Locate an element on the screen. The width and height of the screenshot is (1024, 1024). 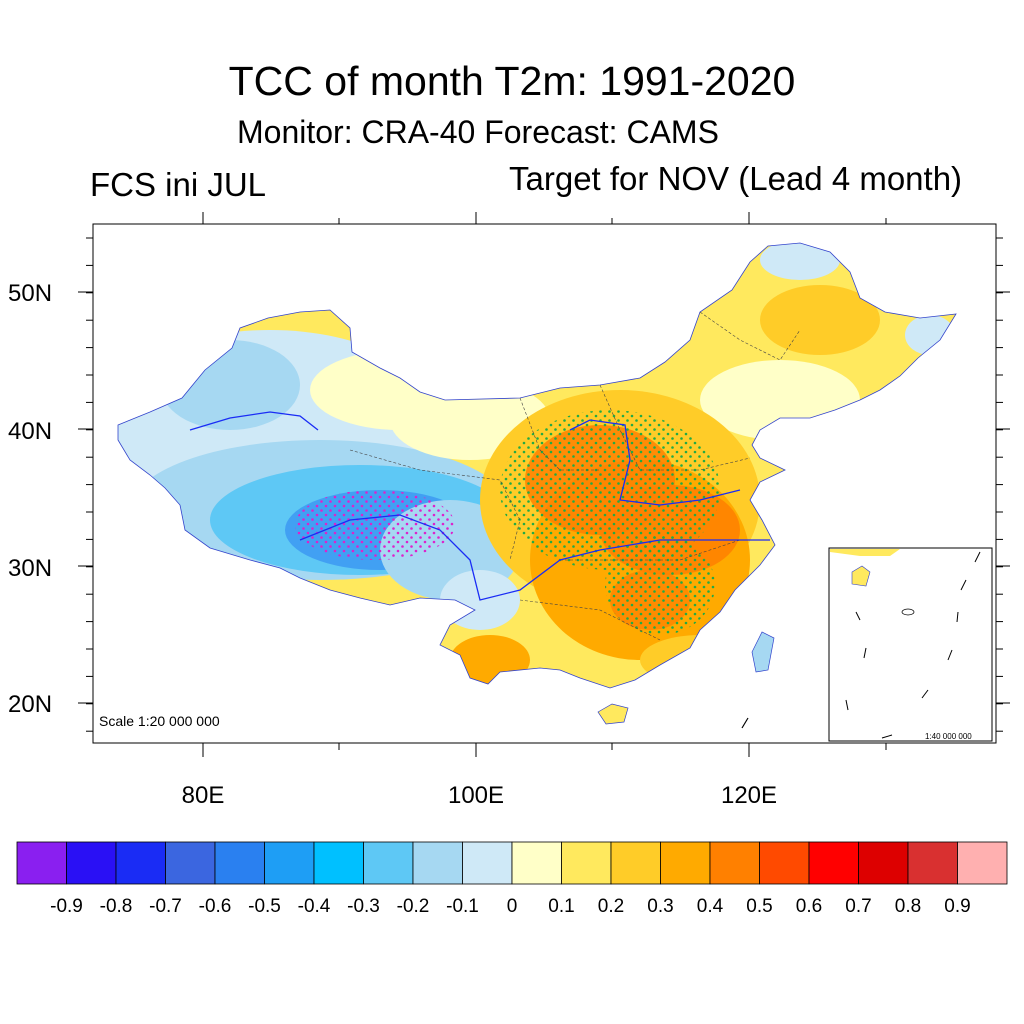
lon-label-120e: 120E is located at coordinates (749, 795).